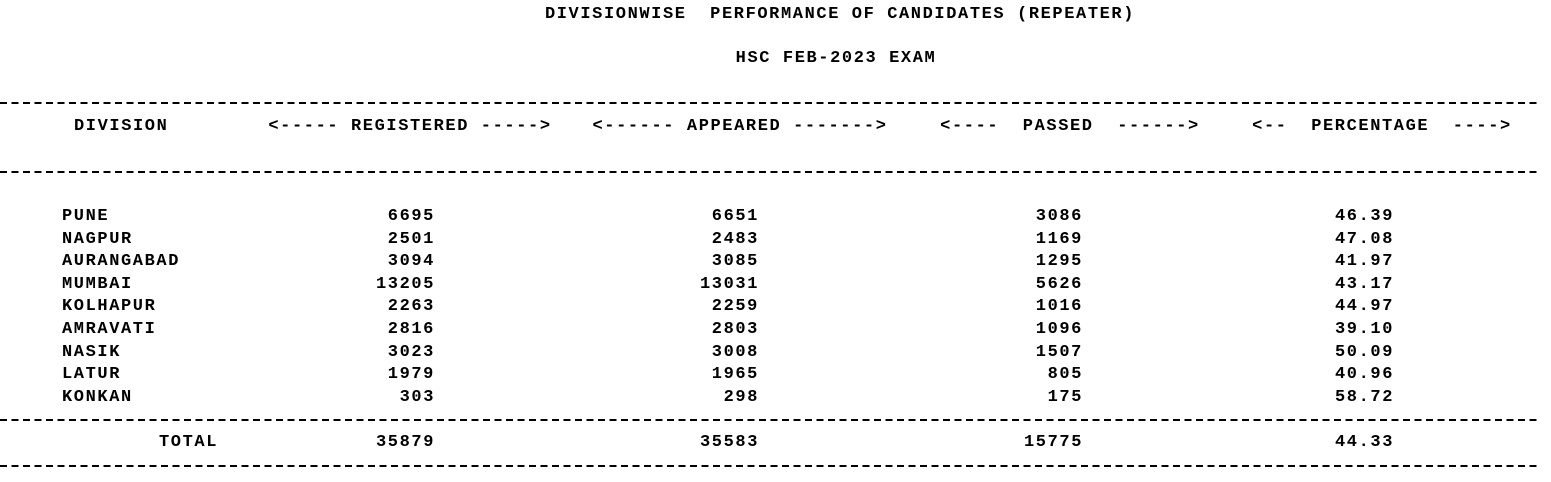  Describe the element at coordinates (1070, 126) in the screenshot. I see `header-passed: <---- PASSED ------>` at that location.